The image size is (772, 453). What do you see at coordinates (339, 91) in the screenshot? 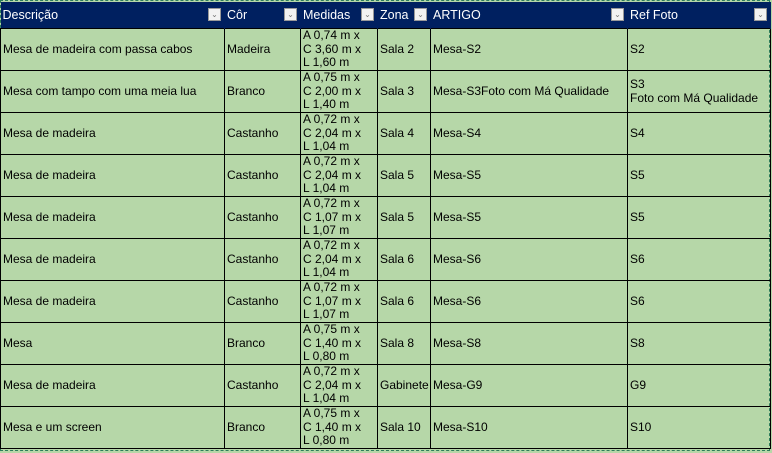
I see `cell-medidas: A 0,75 m x C 2,00 m x L 1,40 m` at bounding box center [339, 91].